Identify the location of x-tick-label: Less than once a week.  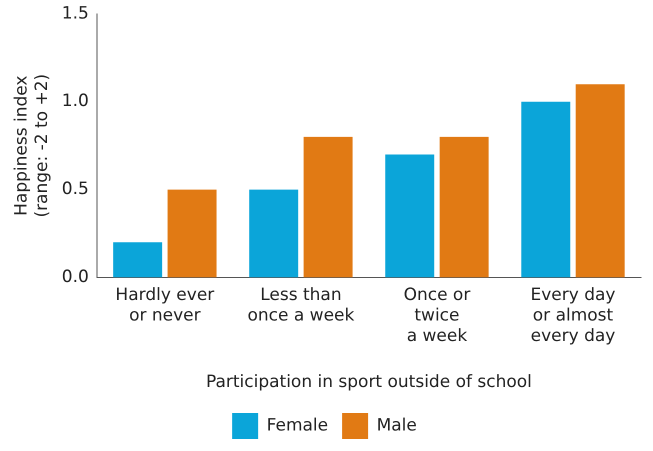
(300, 305).